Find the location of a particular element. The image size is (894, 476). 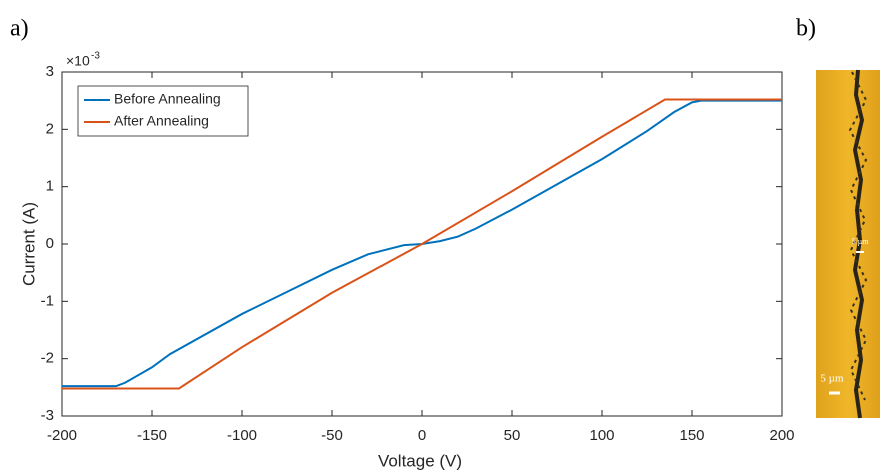

y-tick-label: 2 is located at coordinates (50, 128).